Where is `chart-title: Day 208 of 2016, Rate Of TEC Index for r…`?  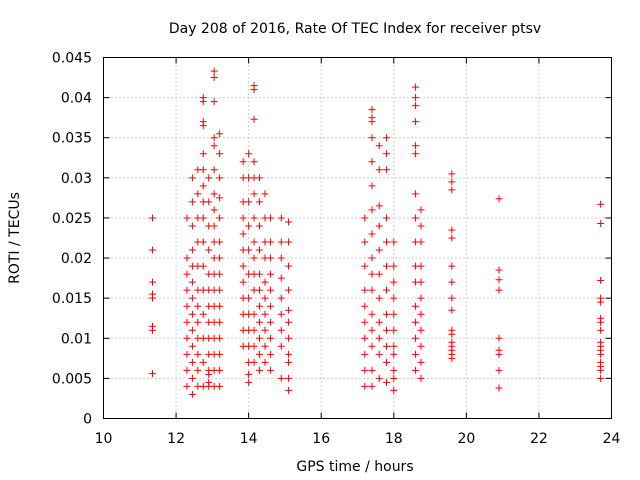
chart-title: Day 208 of 2016, Rate Of TEC Index for r… is located at coordinates (355, 29).